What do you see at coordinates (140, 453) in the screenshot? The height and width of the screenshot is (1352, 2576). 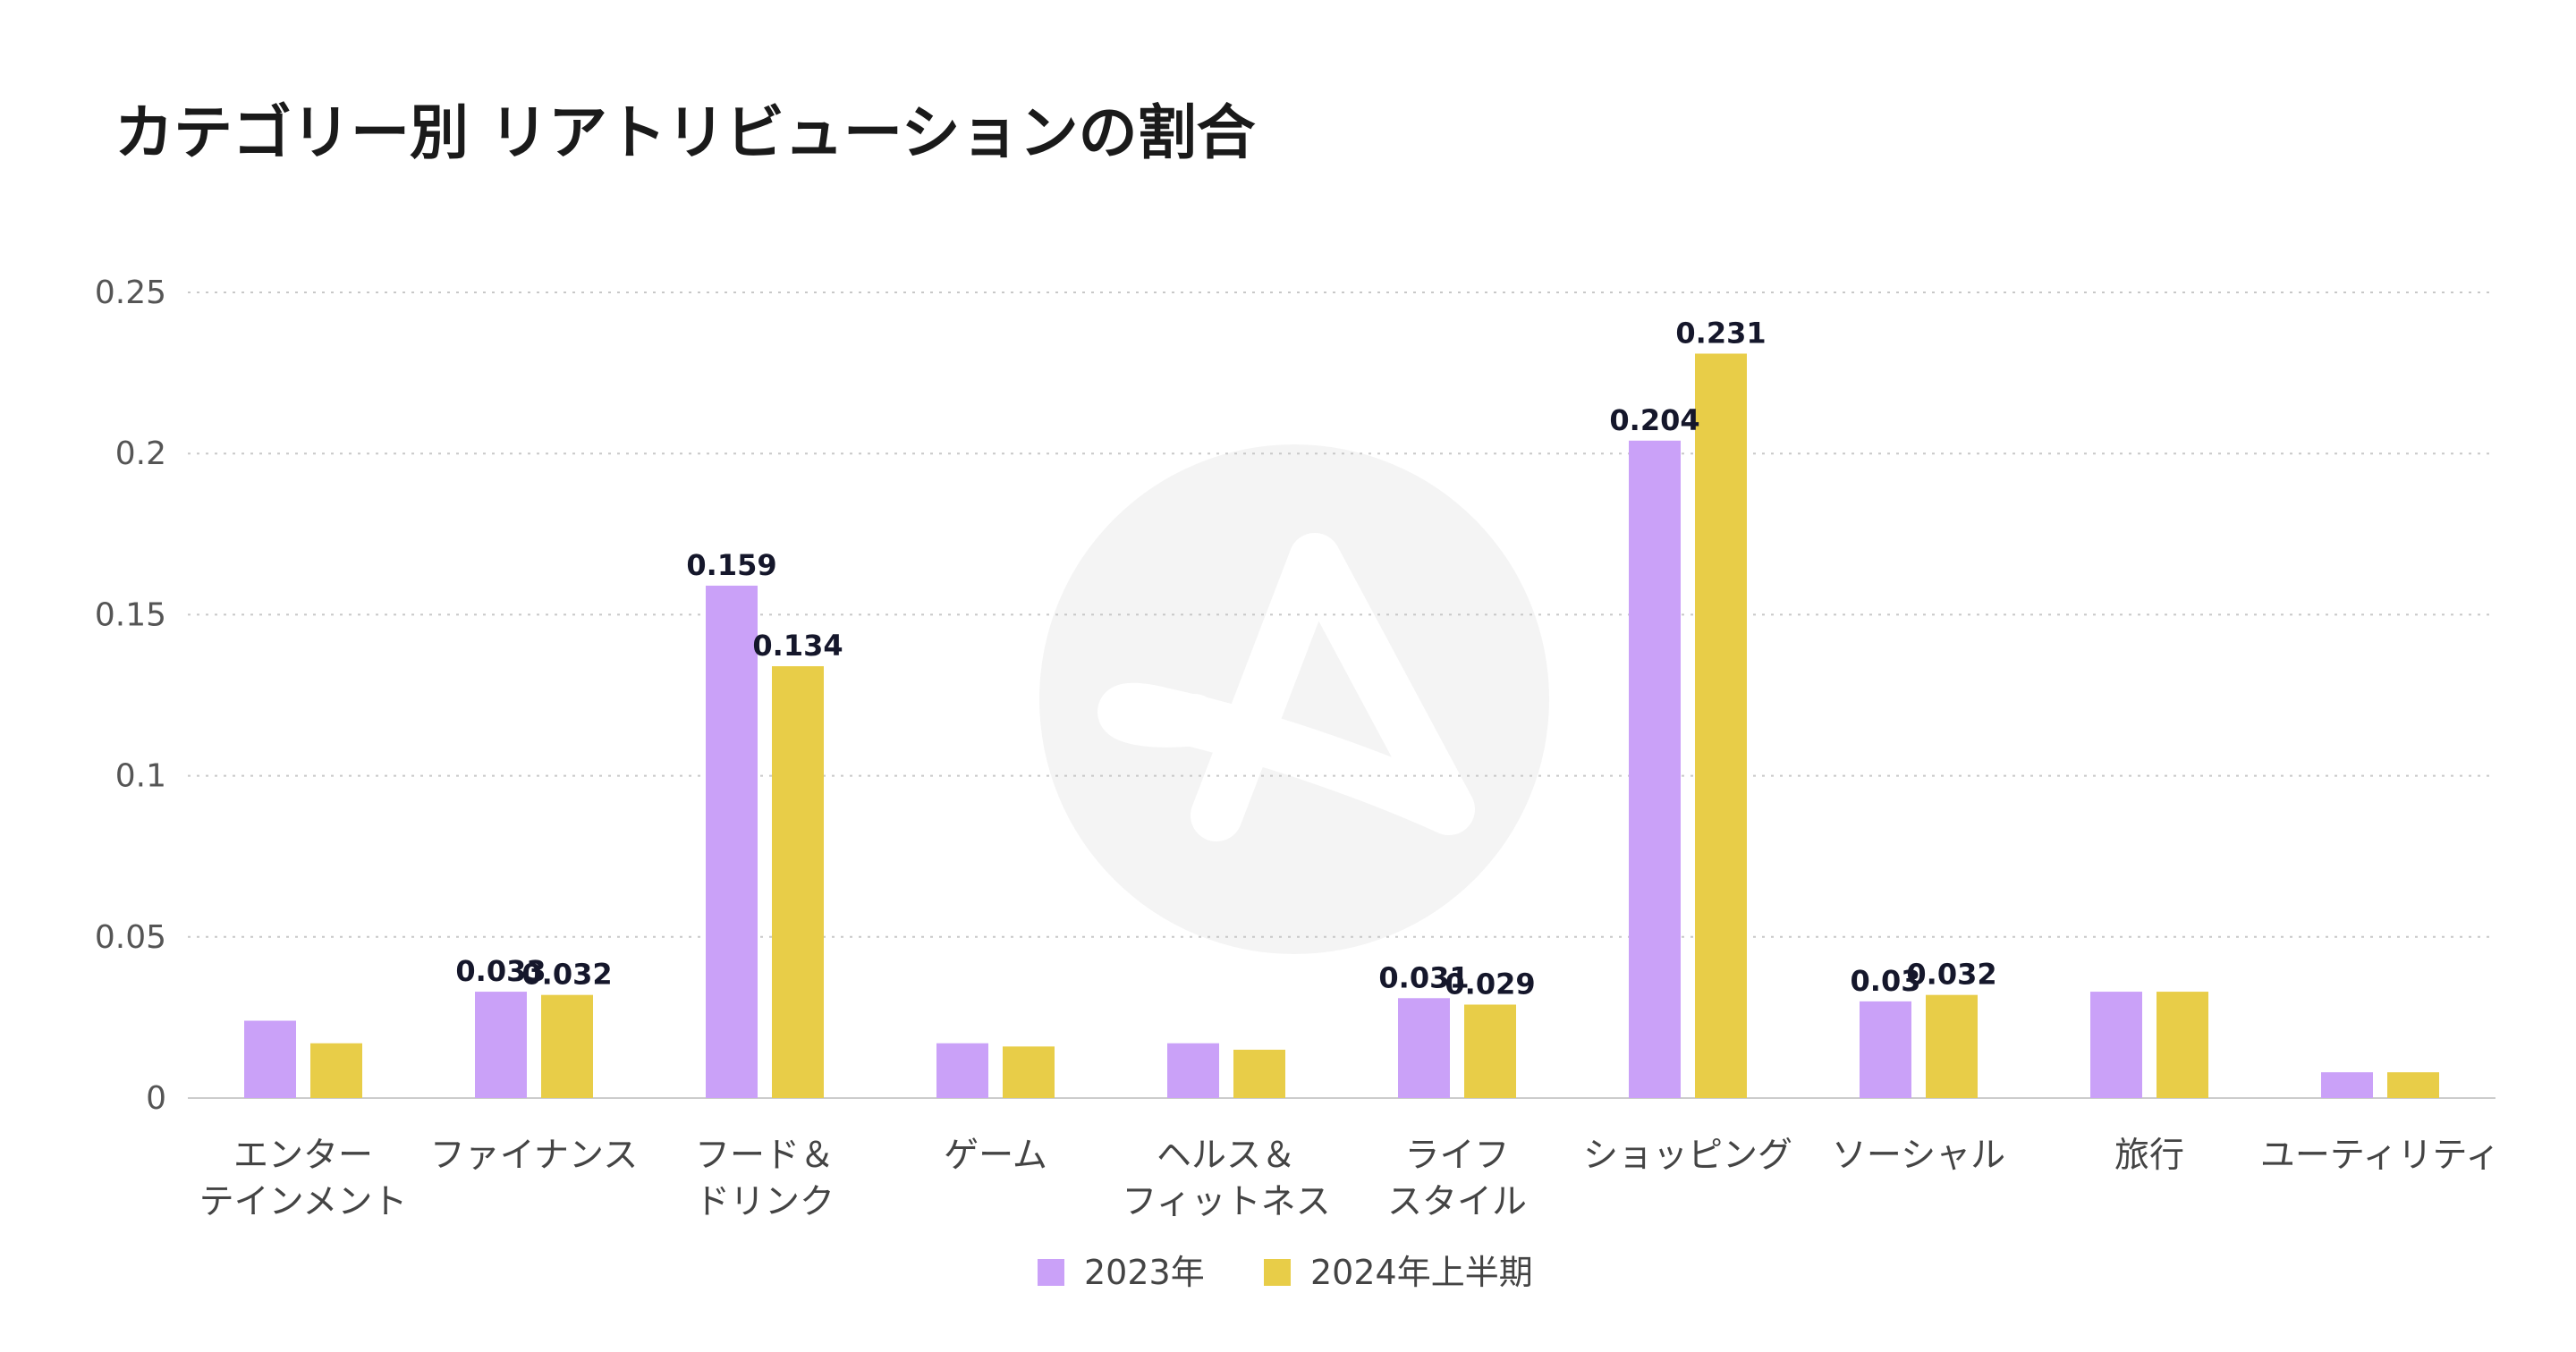 I see `y-tick-label: 0.2` at bounding box center [140, 453].